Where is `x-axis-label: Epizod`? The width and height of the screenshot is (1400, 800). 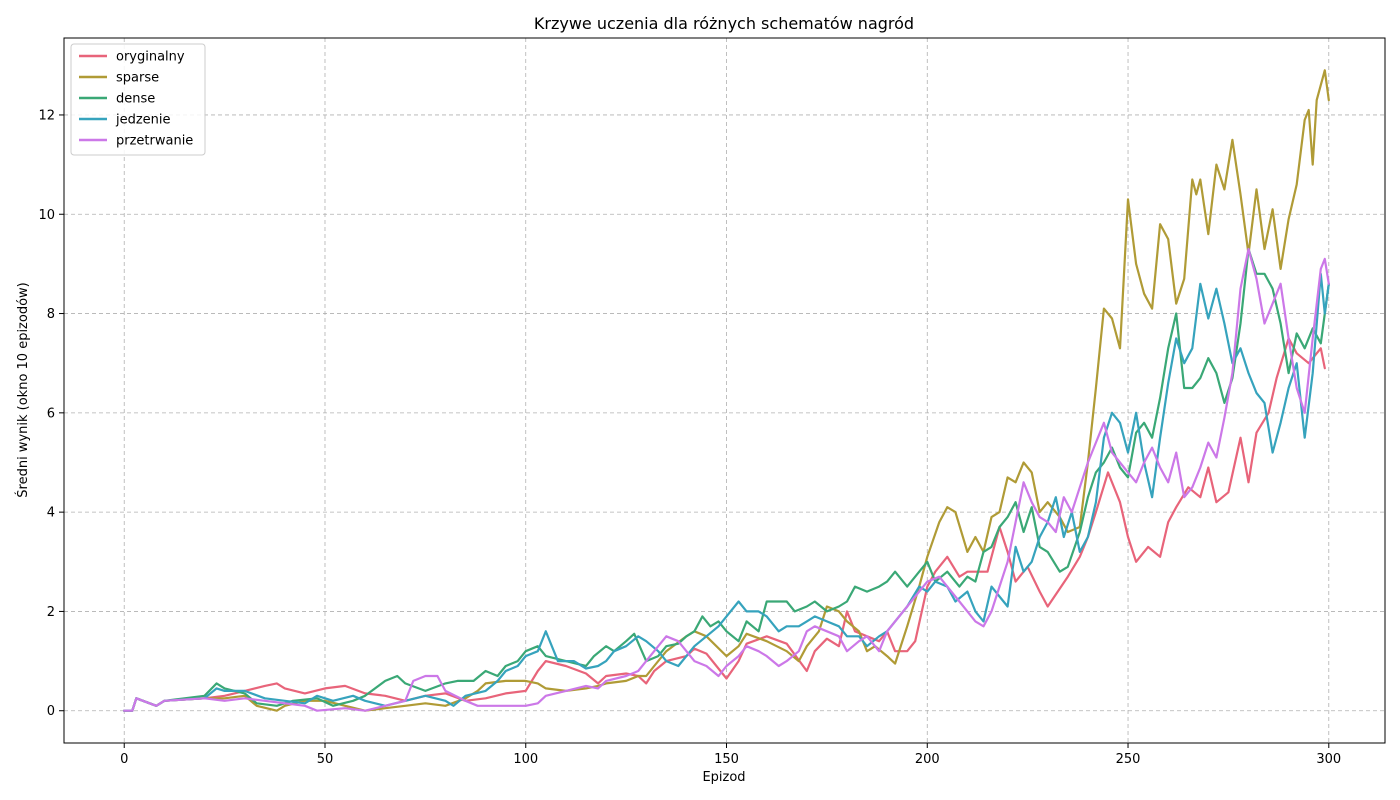 x-axis-label: Epizod is located at coordinates (723, 777).